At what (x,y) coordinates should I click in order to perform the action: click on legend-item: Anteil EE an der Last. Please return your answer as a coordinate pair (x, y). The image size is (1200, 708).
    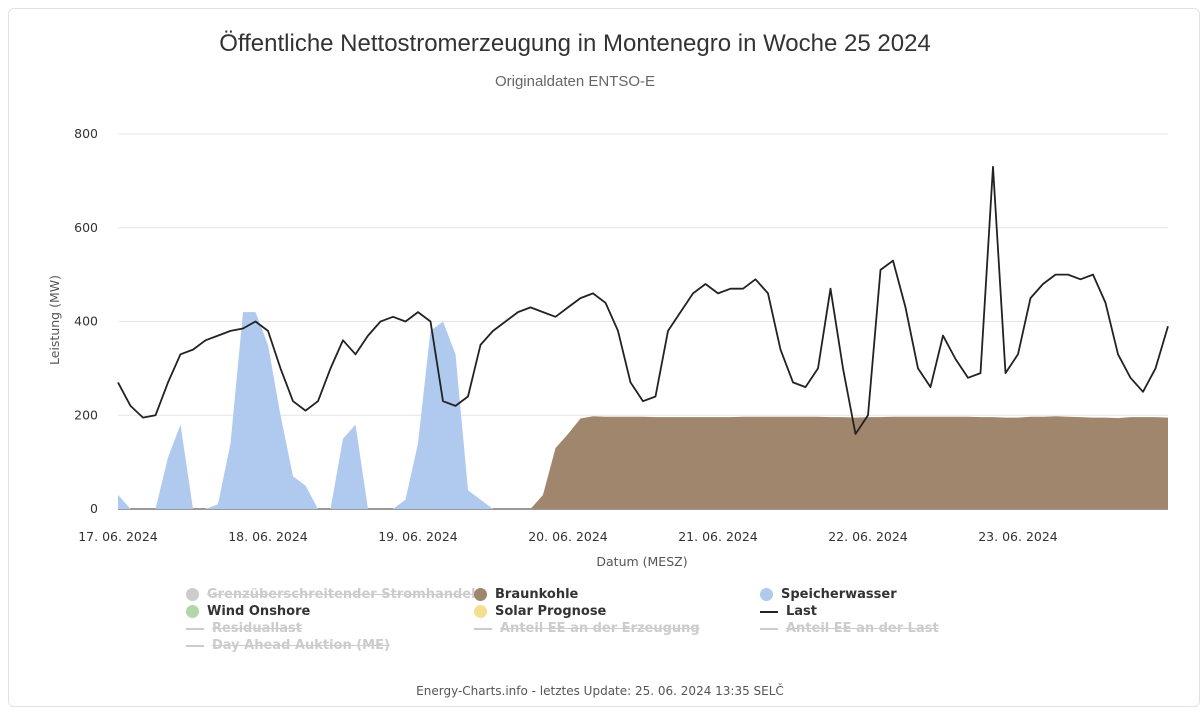
    Looking at the image, I should click on (849, 628).